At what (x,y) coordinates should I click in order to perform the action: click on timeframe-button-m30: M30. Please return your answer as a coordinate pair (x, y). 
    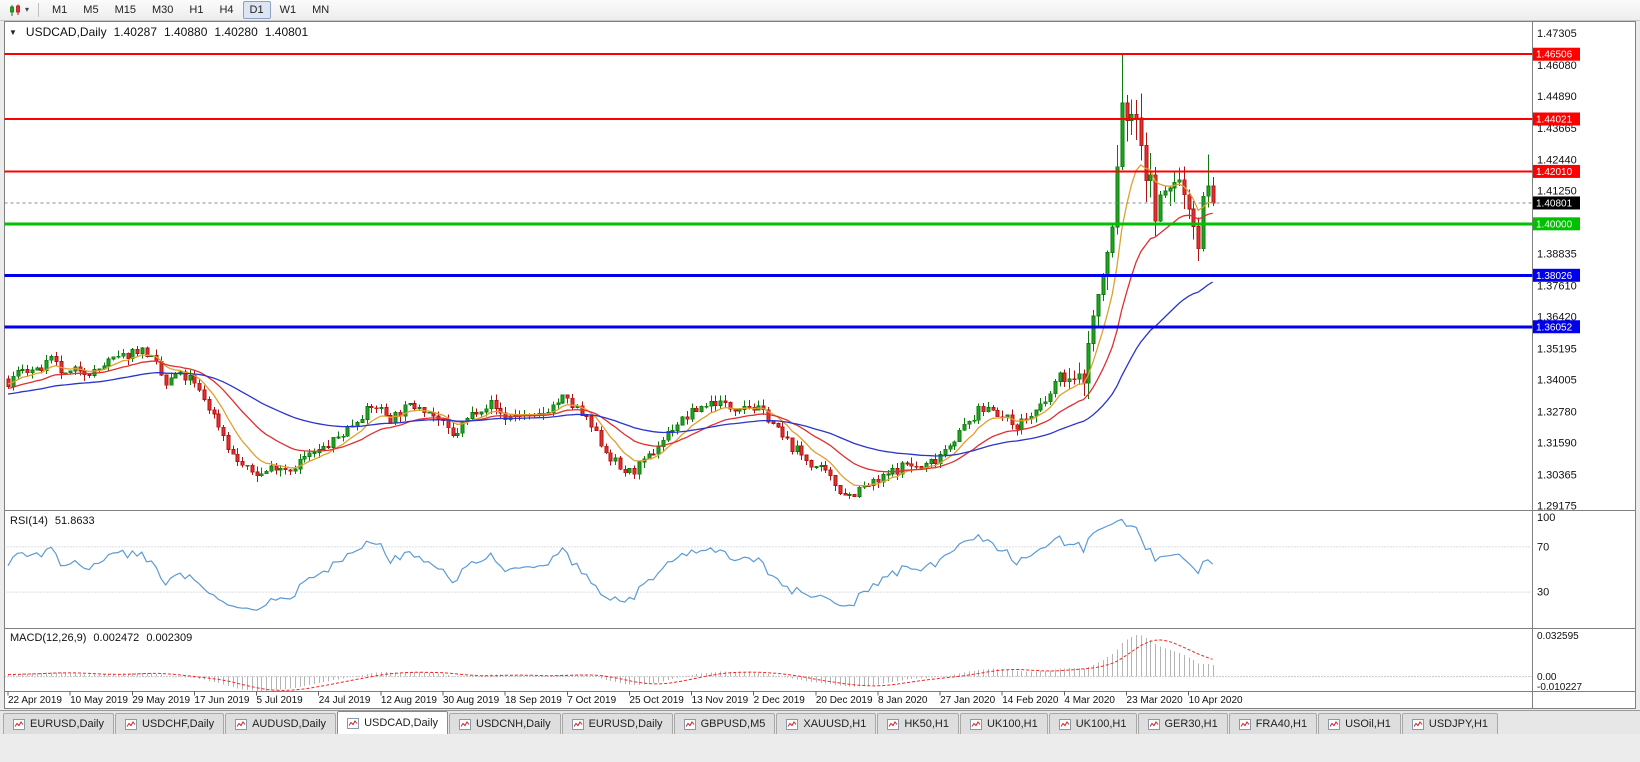
    Looking at the image, I should click on (162, 10).